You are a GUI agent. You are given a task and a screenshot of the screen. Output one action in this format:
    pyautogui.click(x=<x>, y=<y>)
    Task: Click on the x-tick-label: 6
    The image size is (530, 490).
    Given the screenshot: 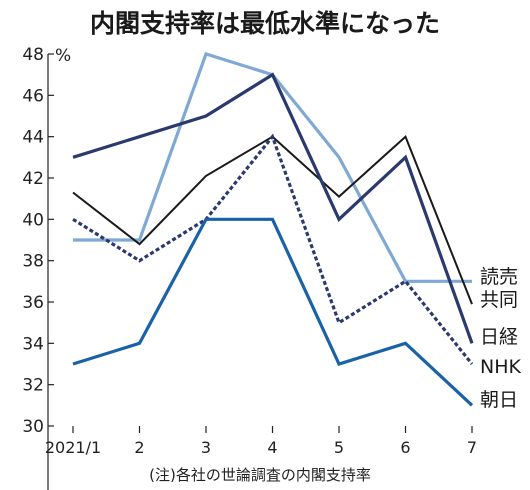 What is the action you would take?
    pyautogui.click(x=405, y=447)
    